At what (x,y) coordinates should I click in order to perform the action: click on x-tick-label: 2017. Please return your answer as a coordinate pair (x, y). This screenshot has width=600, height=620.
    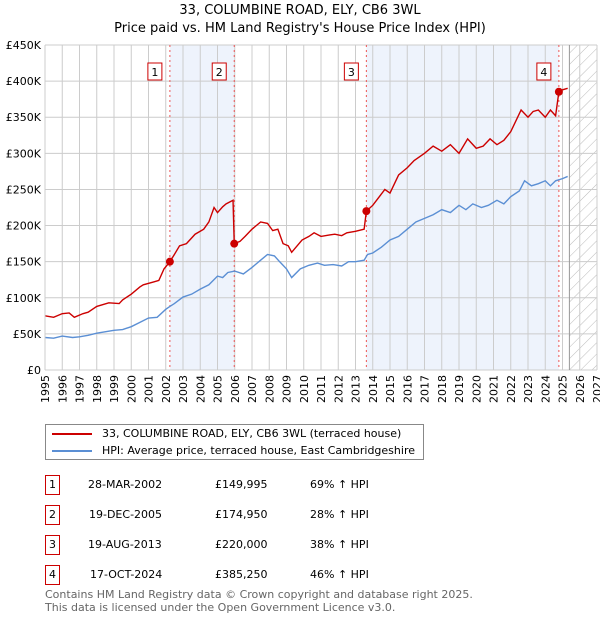
    Looking at the image, I should click on (425, 389).